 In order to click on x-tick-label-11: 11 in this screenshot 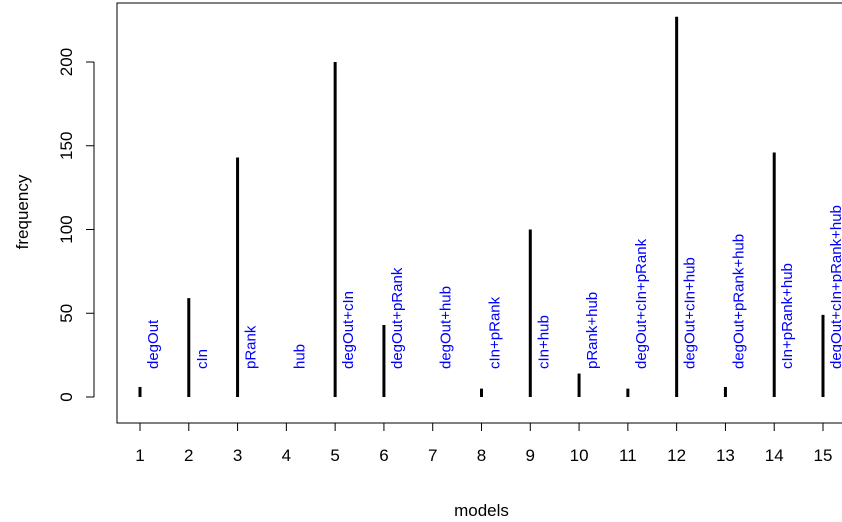, I will do `click(628, 455)`.